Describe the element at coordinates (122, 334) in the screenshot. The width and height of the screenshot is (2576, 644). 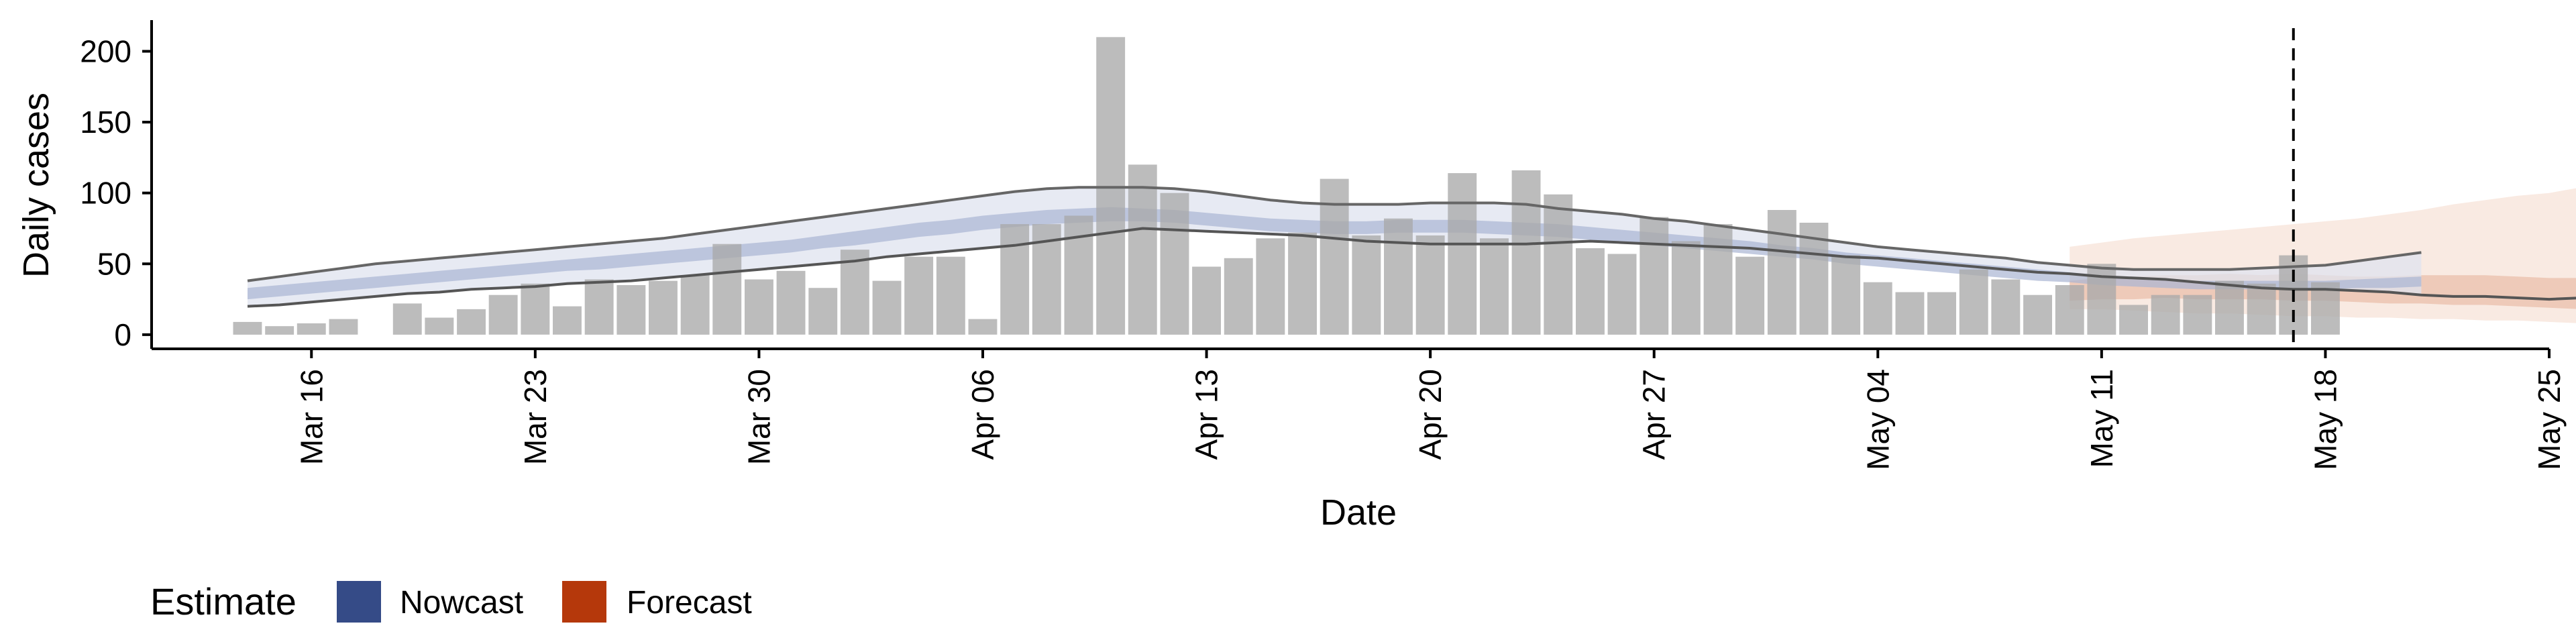
I see `y-tick-label: 0` at that location.